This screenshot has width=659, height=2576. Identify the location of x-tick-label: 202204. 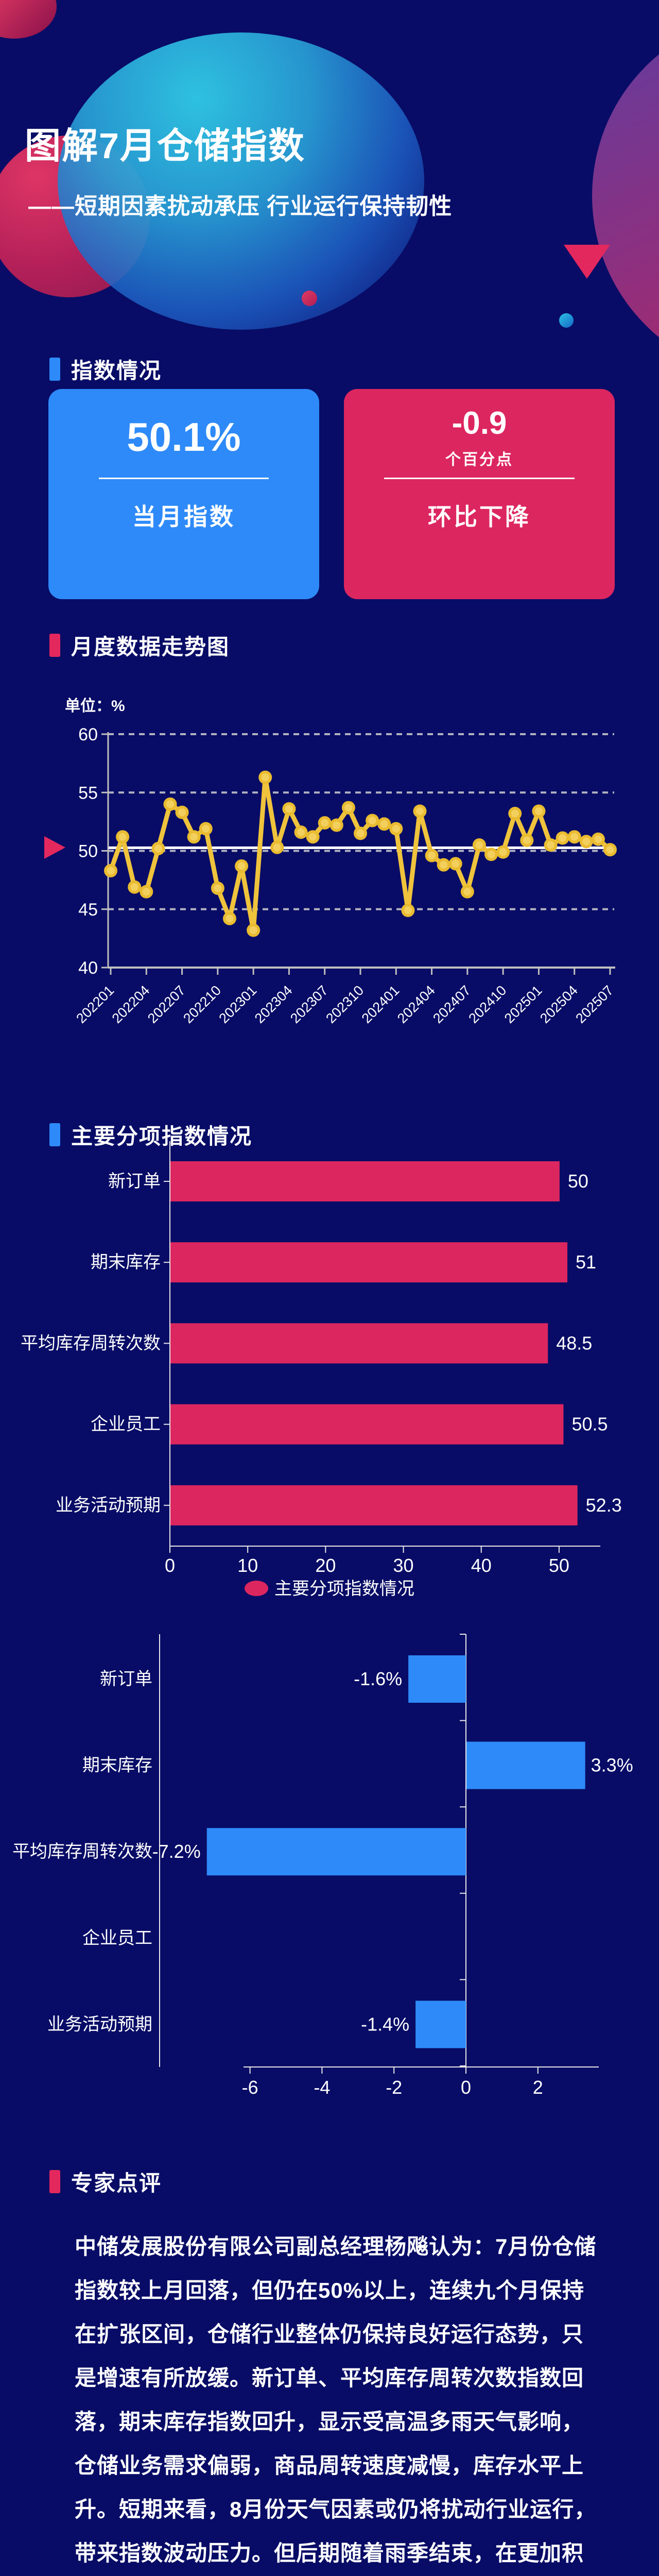
(131, 1004).